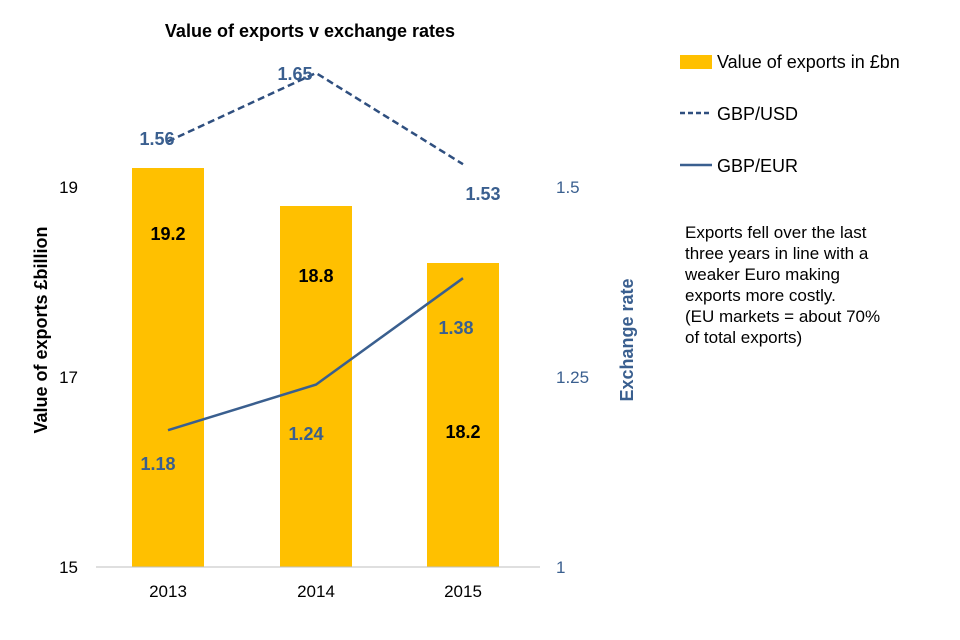 Image resolution: width=960 pixels, height=640 pixels. What do you see at coordinates (572, 377) in the screenshot?
I see `y2-tick-label: 1.25` at bounding box center [572, 377].